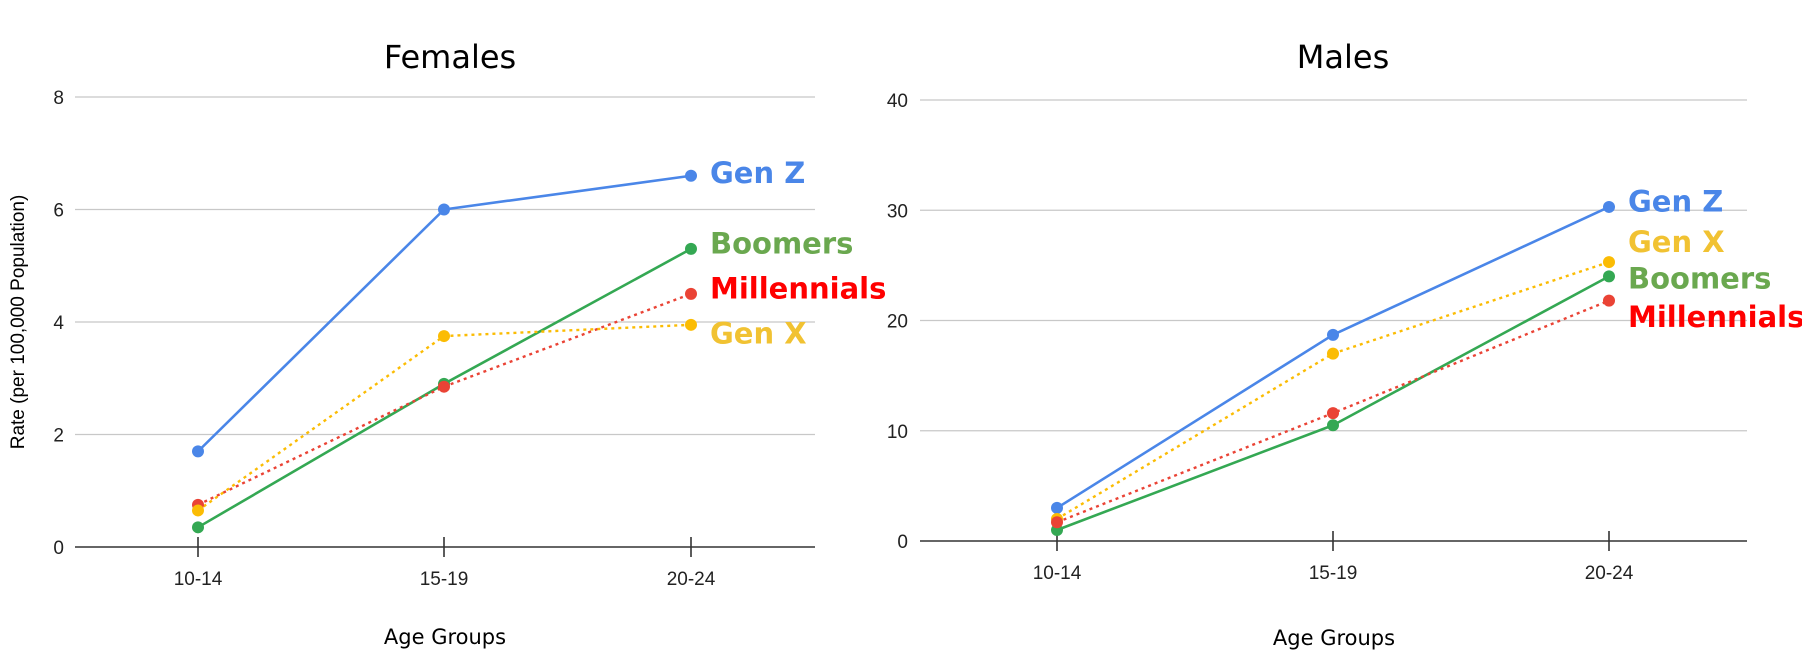 The width and height of the screenshot is (1802, 660). Describe the element at coordinates (758, 333) in the screenshot. I see `females-series-label-gen-x: Gen X` at that location.